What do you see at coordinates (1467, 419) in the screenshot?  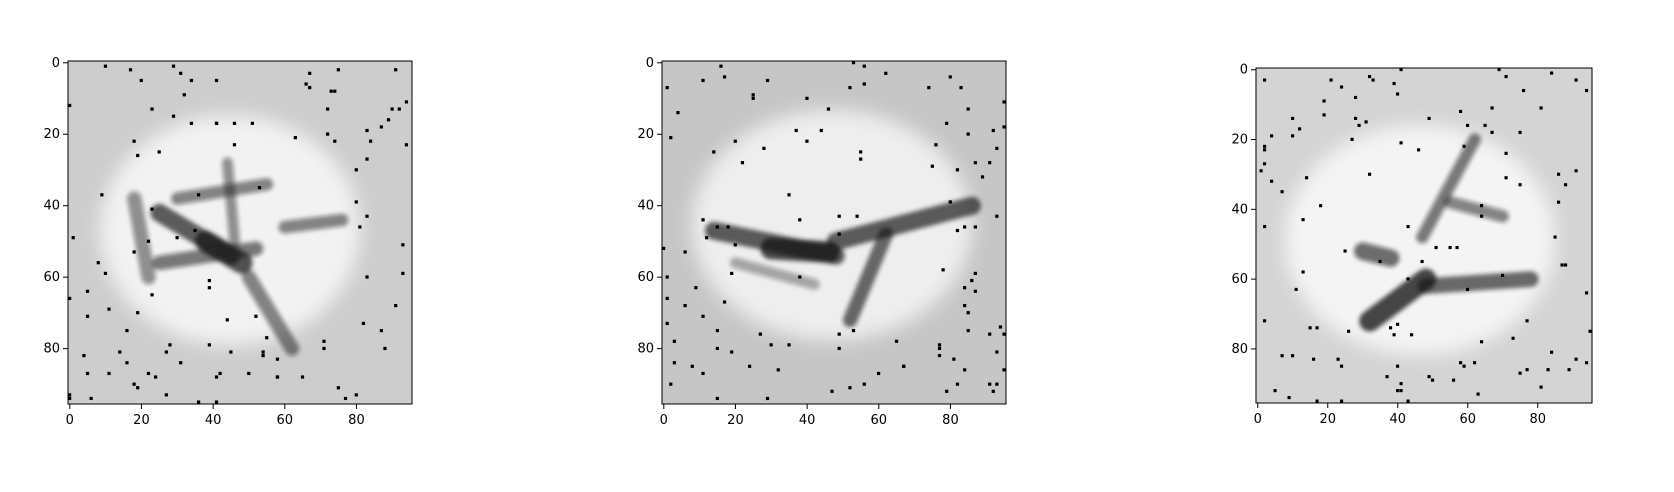 I see `x-tick-label: 60` at bounding box center [1467, 419].